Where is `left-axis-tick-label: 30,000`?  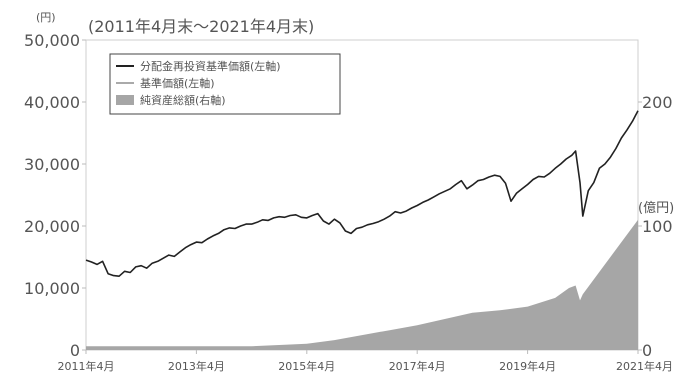
left-axis-tick-label: 30,000 is located at coordinates (52, 164).